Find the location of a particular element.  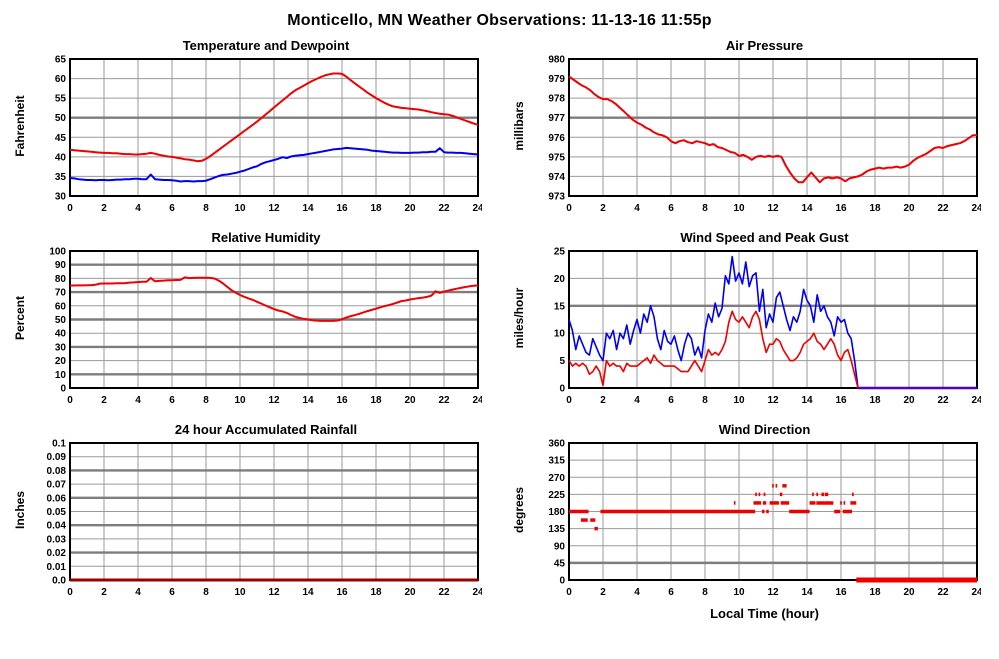

y-axis-label: Inches is located at coordinates (20, 510).